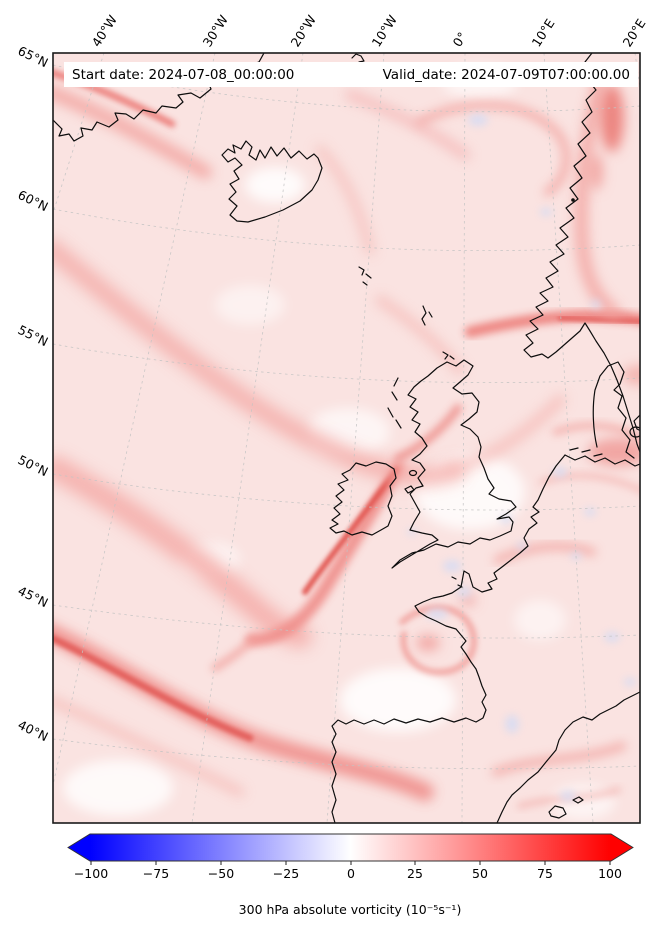  Describe the element at coordinates (156, 873) in the screenshot. I see `colorbar-tick-neg75: −75` at that location.